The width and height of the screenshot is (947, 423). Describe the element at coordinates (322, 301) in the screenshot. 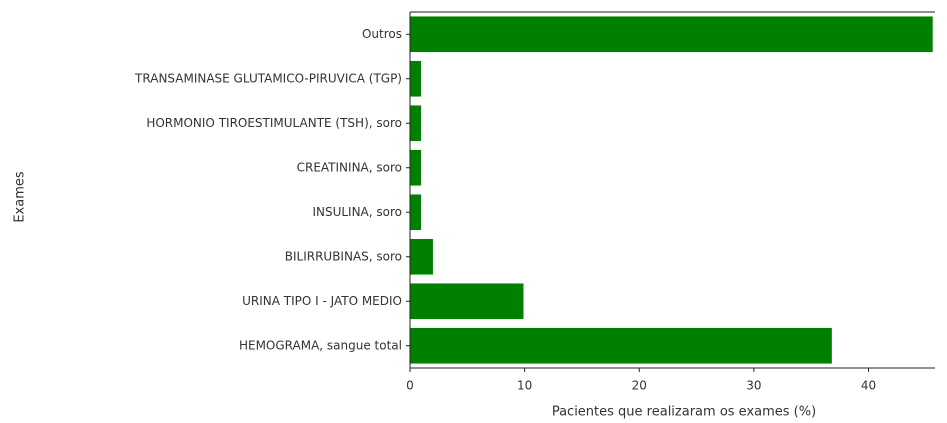

I see `y-tick-label: URINA TIPO I - JATO MEDIO` at that location.